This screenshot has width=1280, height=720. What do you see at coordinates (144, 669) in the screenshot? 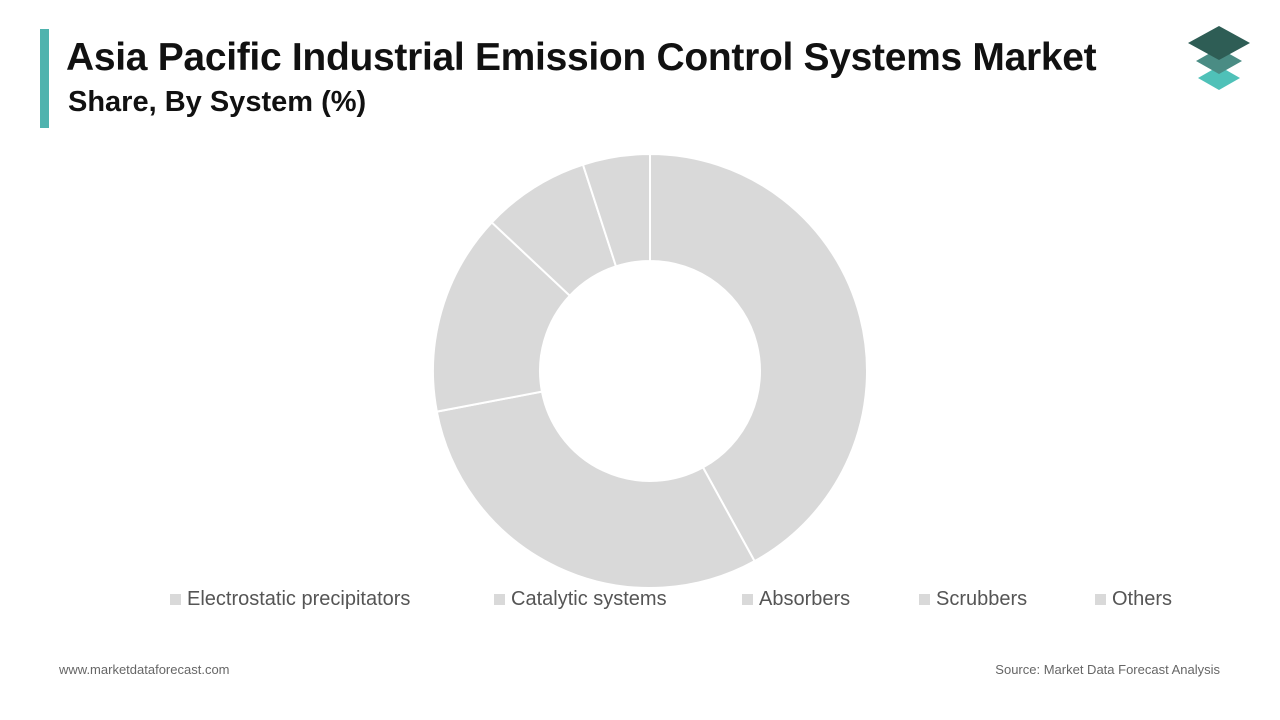
I see `footer-website: www.marketdataforecast.com` at bounding box center [144, 669].